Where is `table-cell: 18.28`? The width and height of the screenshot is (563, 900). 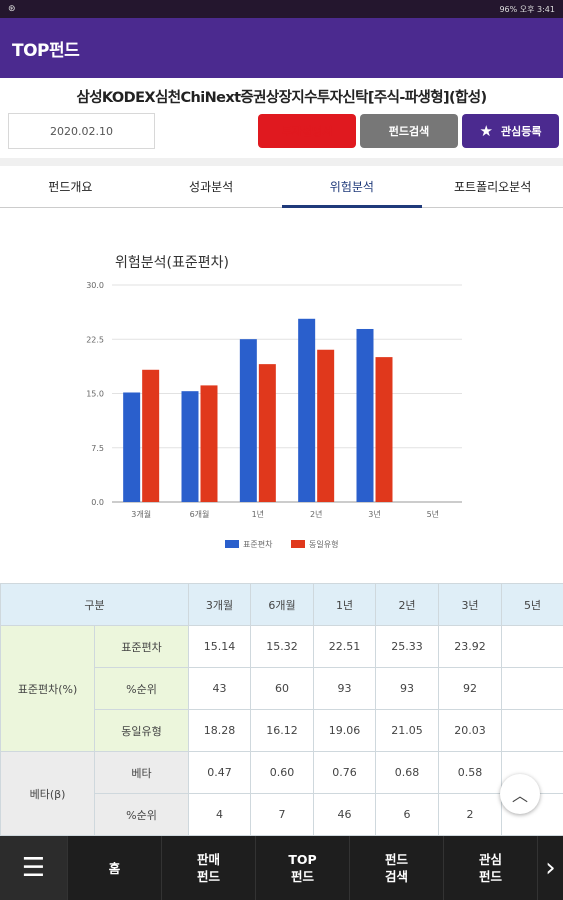
table-cell: 18.28 is located at coordinates (219, 730).